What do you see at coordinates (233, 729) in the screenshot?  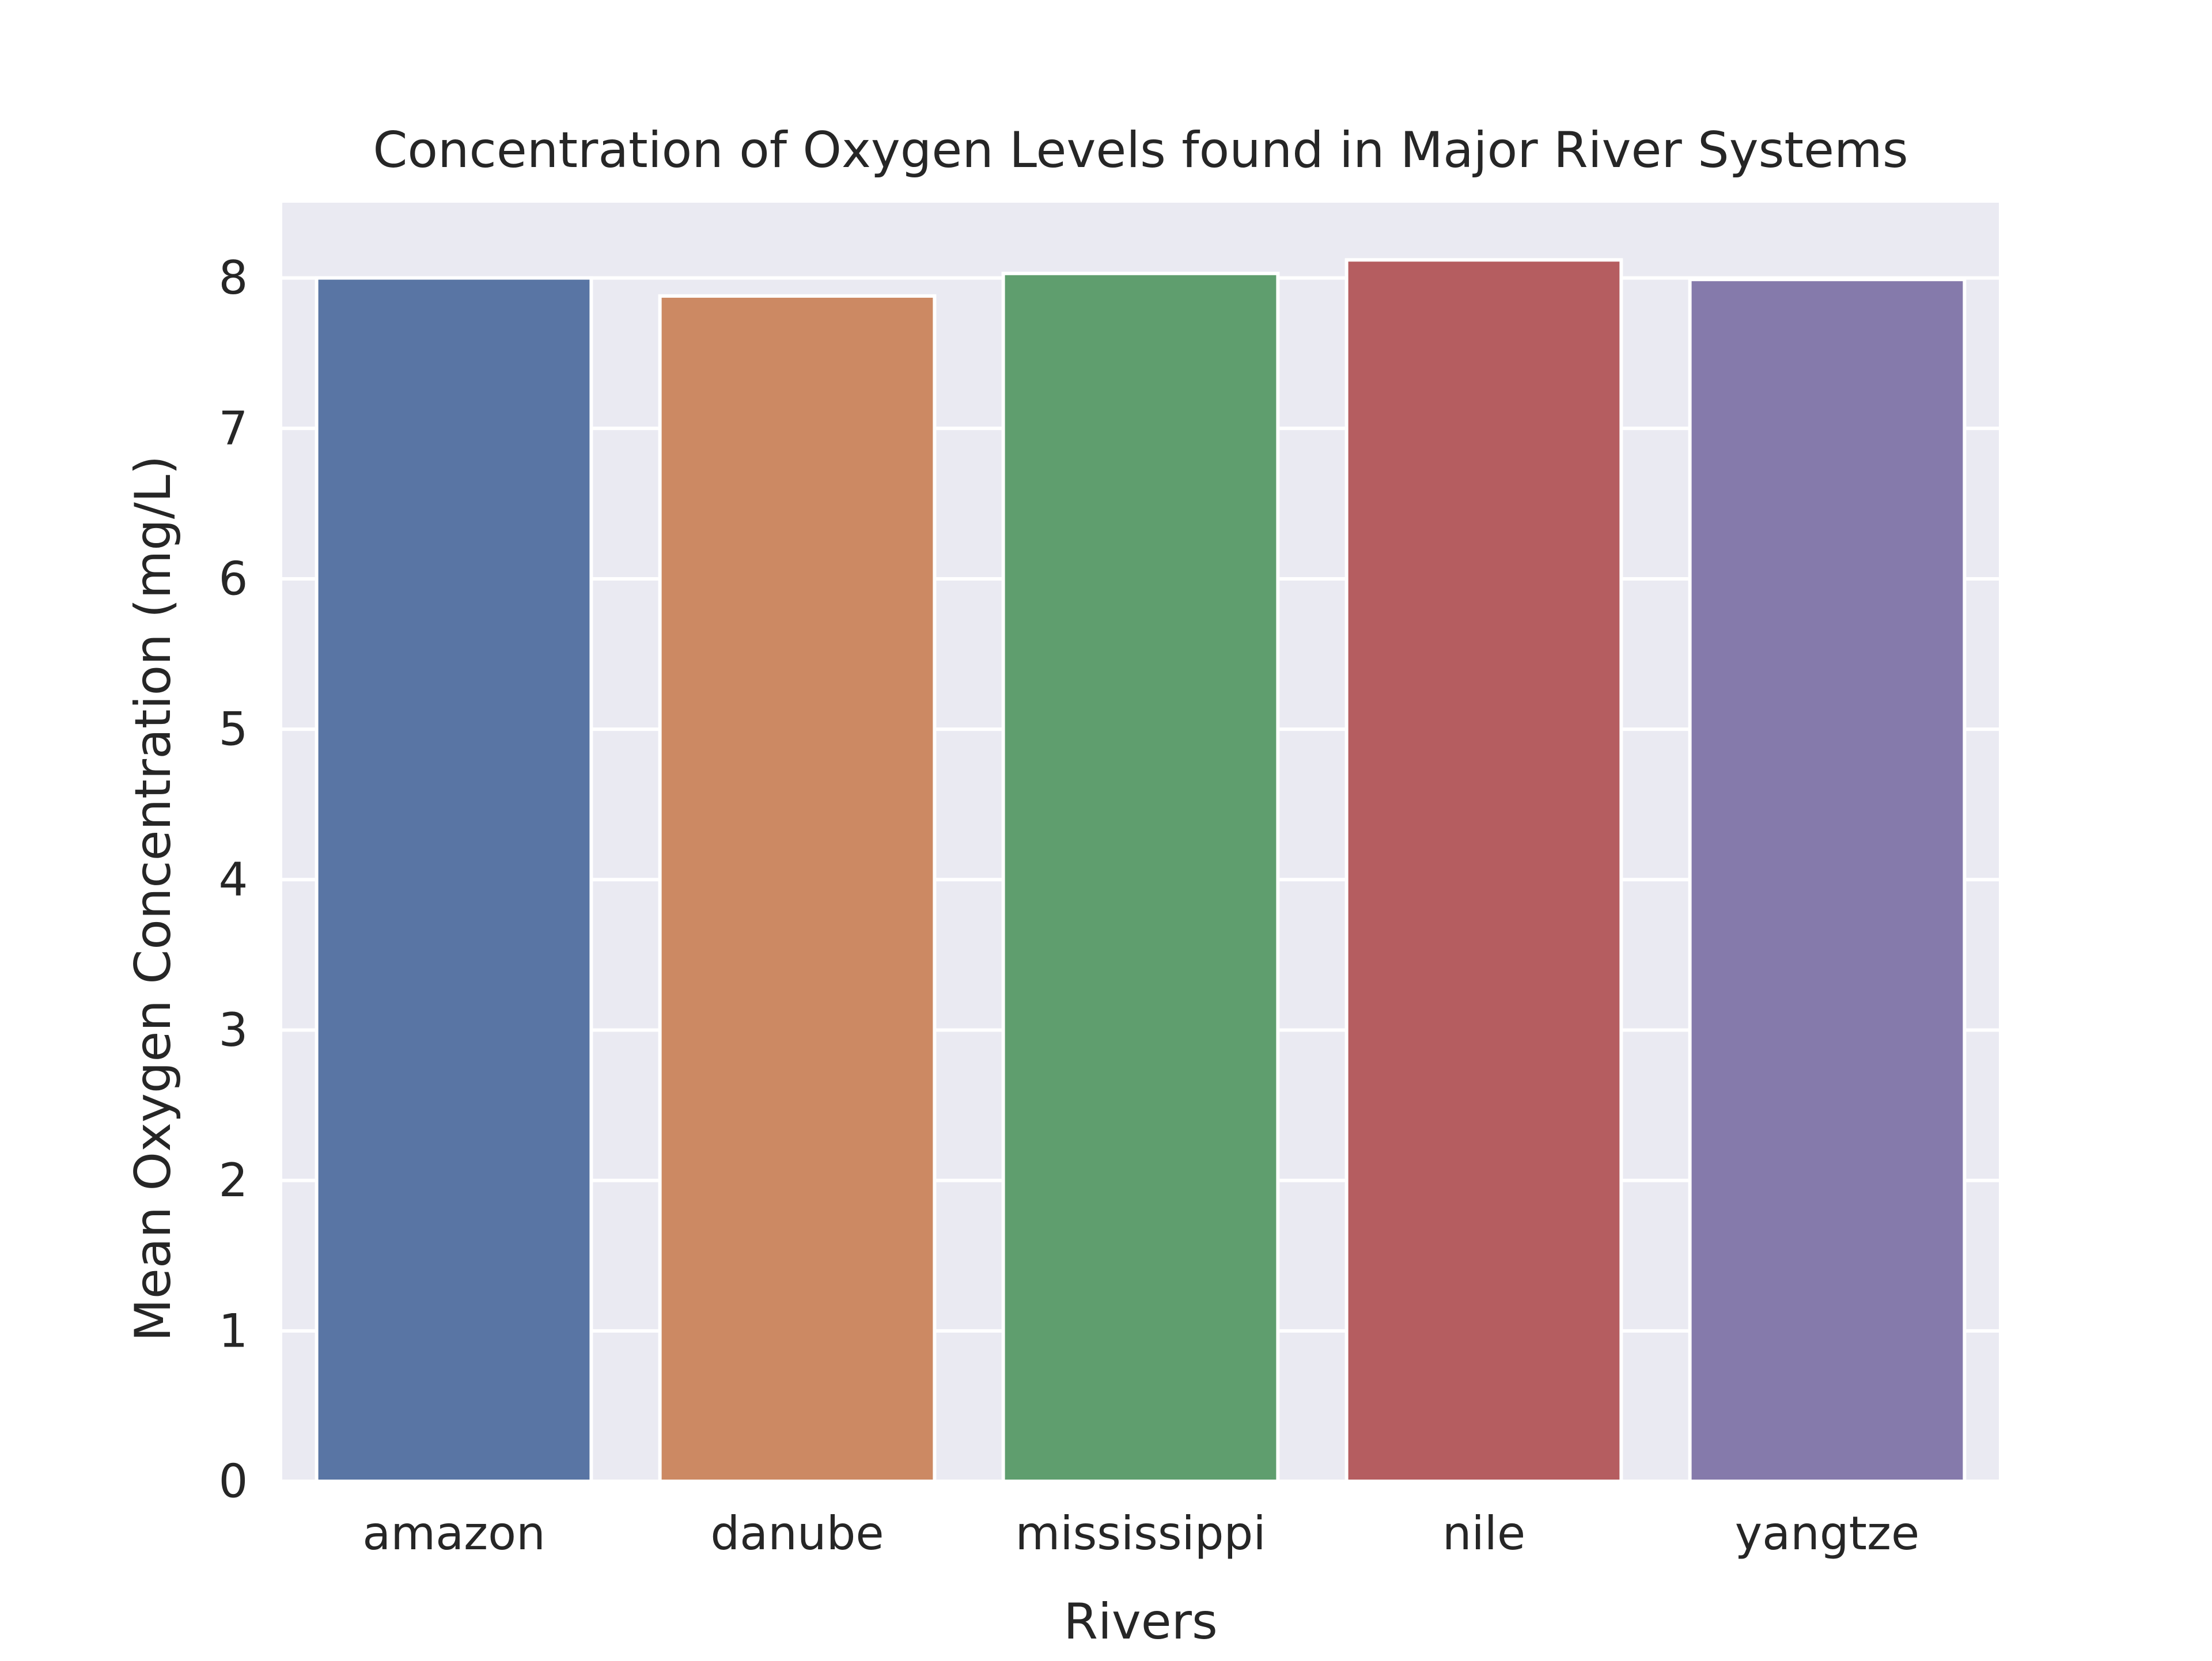 I see `y-tick-label: 5` at bounding box center [233, 729].